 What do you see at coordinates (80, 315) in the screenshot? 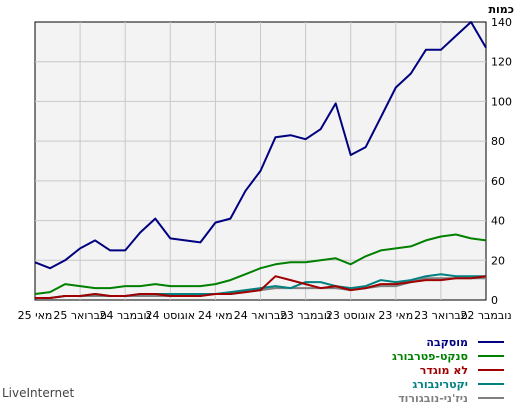
I see `x-tick-label: פברואר 25` at bounding box center [80, 315].